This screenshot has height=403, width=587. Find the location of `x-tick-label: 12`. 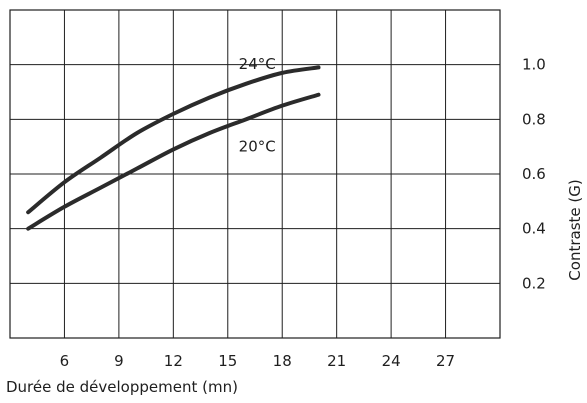

x-tick-label: 12 is located at coordinates (173, 361).